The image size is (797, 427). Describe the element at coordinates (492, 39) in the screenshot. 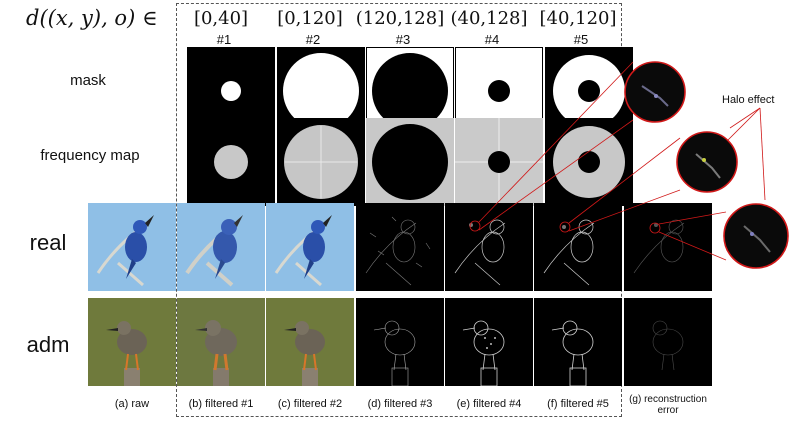

I see `column-number-4: #4` at that location.